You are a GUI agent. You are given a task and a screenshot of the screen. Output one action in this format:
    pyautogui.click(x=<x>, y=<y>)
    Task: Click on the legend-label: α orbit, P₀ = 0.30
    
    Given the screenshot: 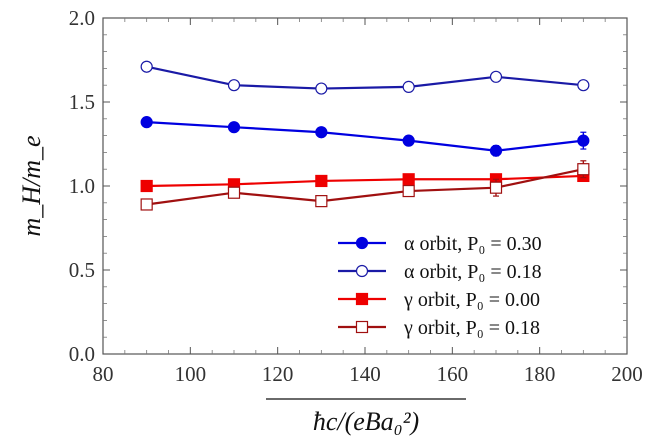 What is the action you would take?
    pyautogui.click(x=473, y=244)
    